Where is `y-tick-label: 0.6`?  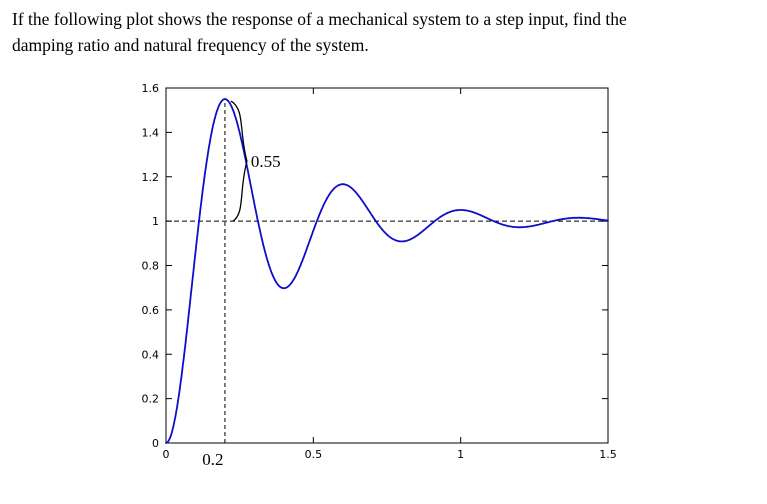 y-tick-label: 0.6 is located at coordinates (151, 310).